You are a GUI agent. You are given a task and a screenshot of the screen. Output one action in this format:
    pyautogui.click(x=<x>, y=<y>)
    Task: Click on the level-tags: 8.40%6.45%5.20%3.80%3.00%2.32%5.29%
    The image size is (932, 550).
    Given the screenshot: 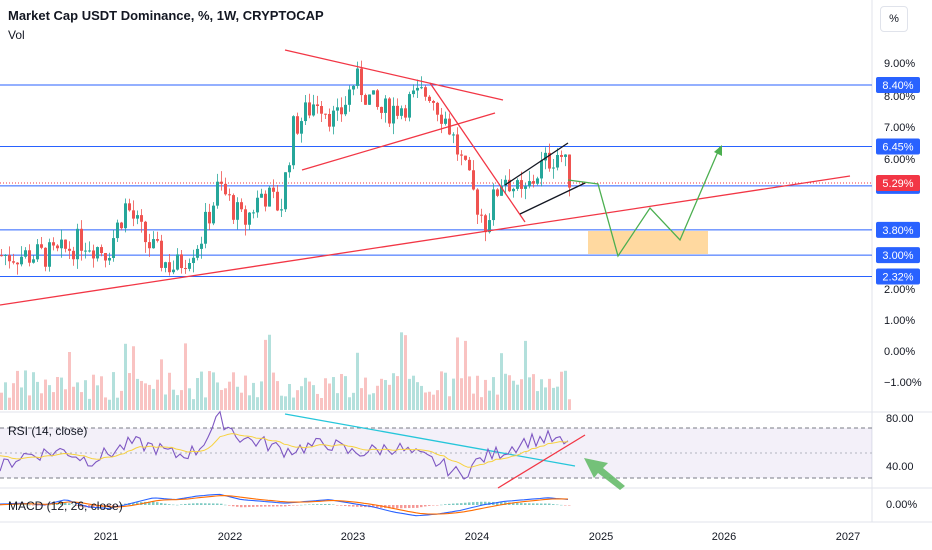 What is the action you would take?
    pyautogui.click(x=898, y=181)
    